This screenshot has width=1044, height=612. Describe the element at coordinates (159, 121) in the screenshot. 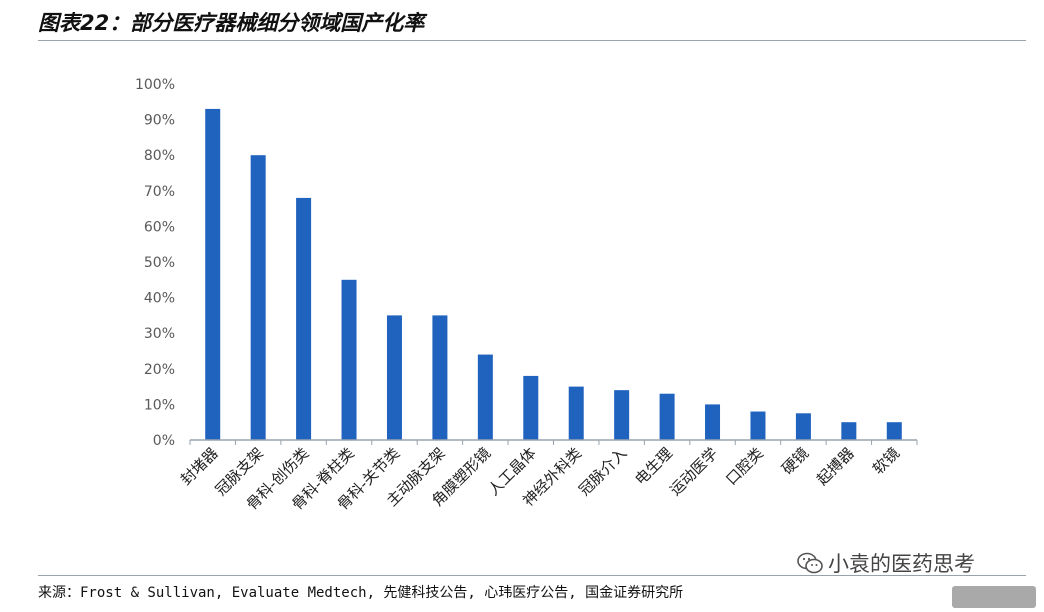

I see `y-tick-label: 90%` at that location.